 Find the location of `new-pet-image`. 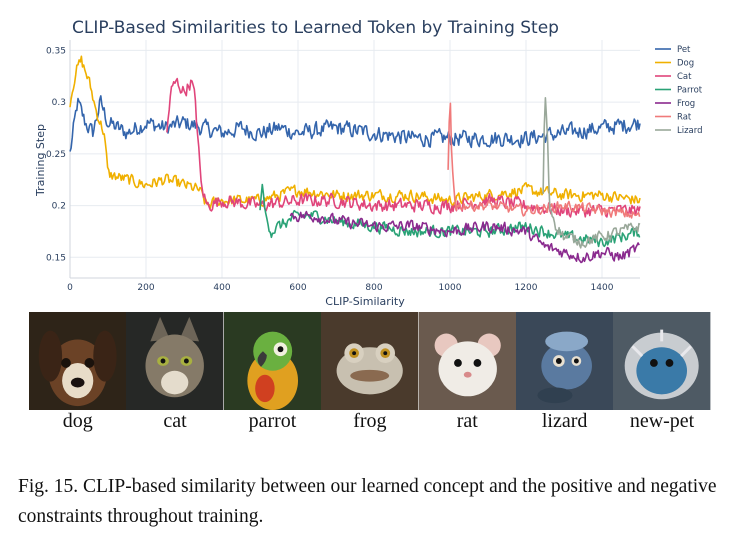

new-pet-image is located at coordinates (662, 361).